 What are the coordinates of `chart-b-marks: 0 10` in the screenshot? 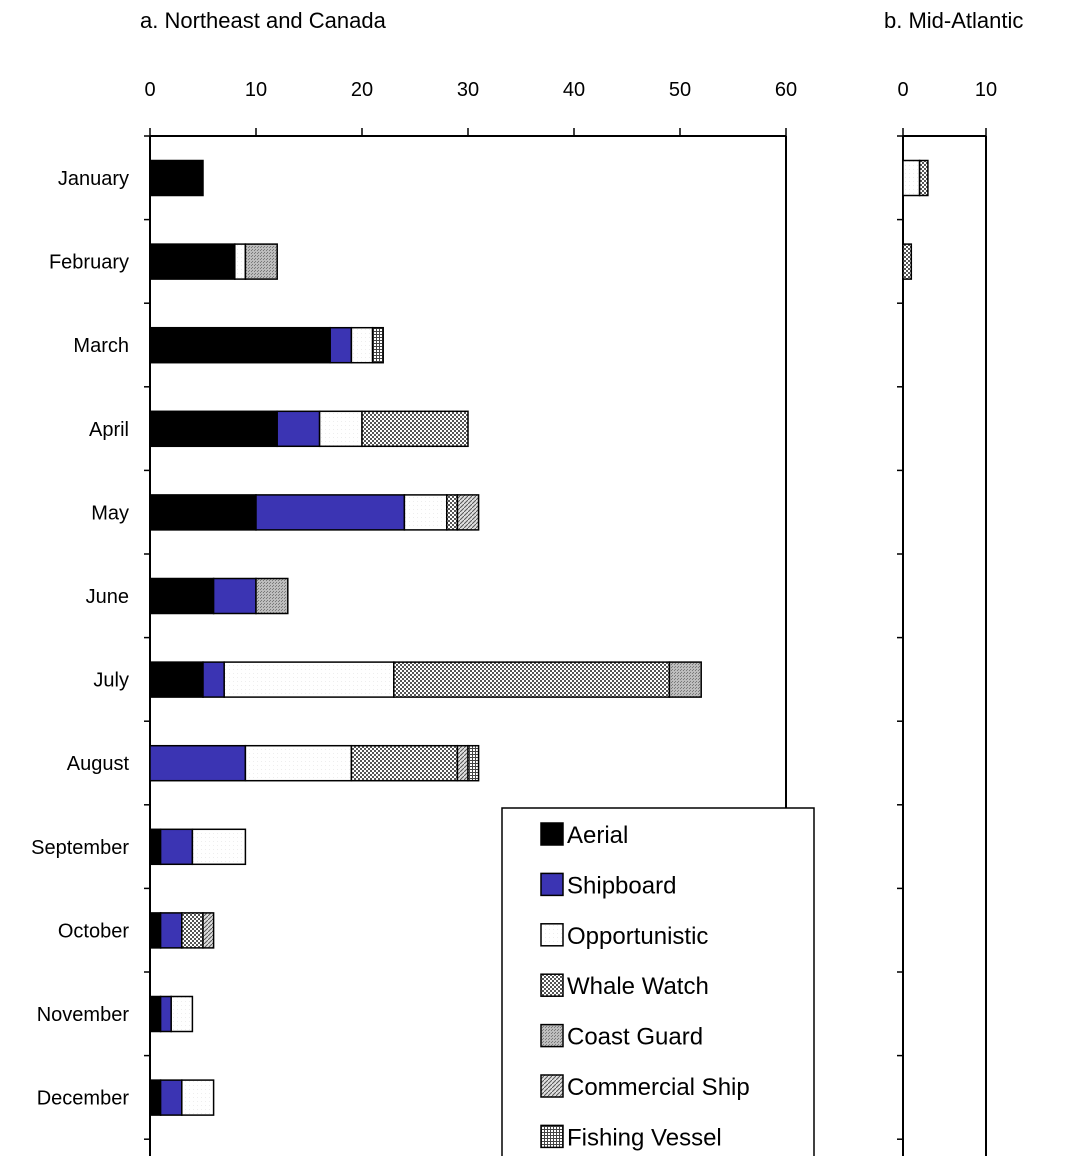 It's located at (947, 609).